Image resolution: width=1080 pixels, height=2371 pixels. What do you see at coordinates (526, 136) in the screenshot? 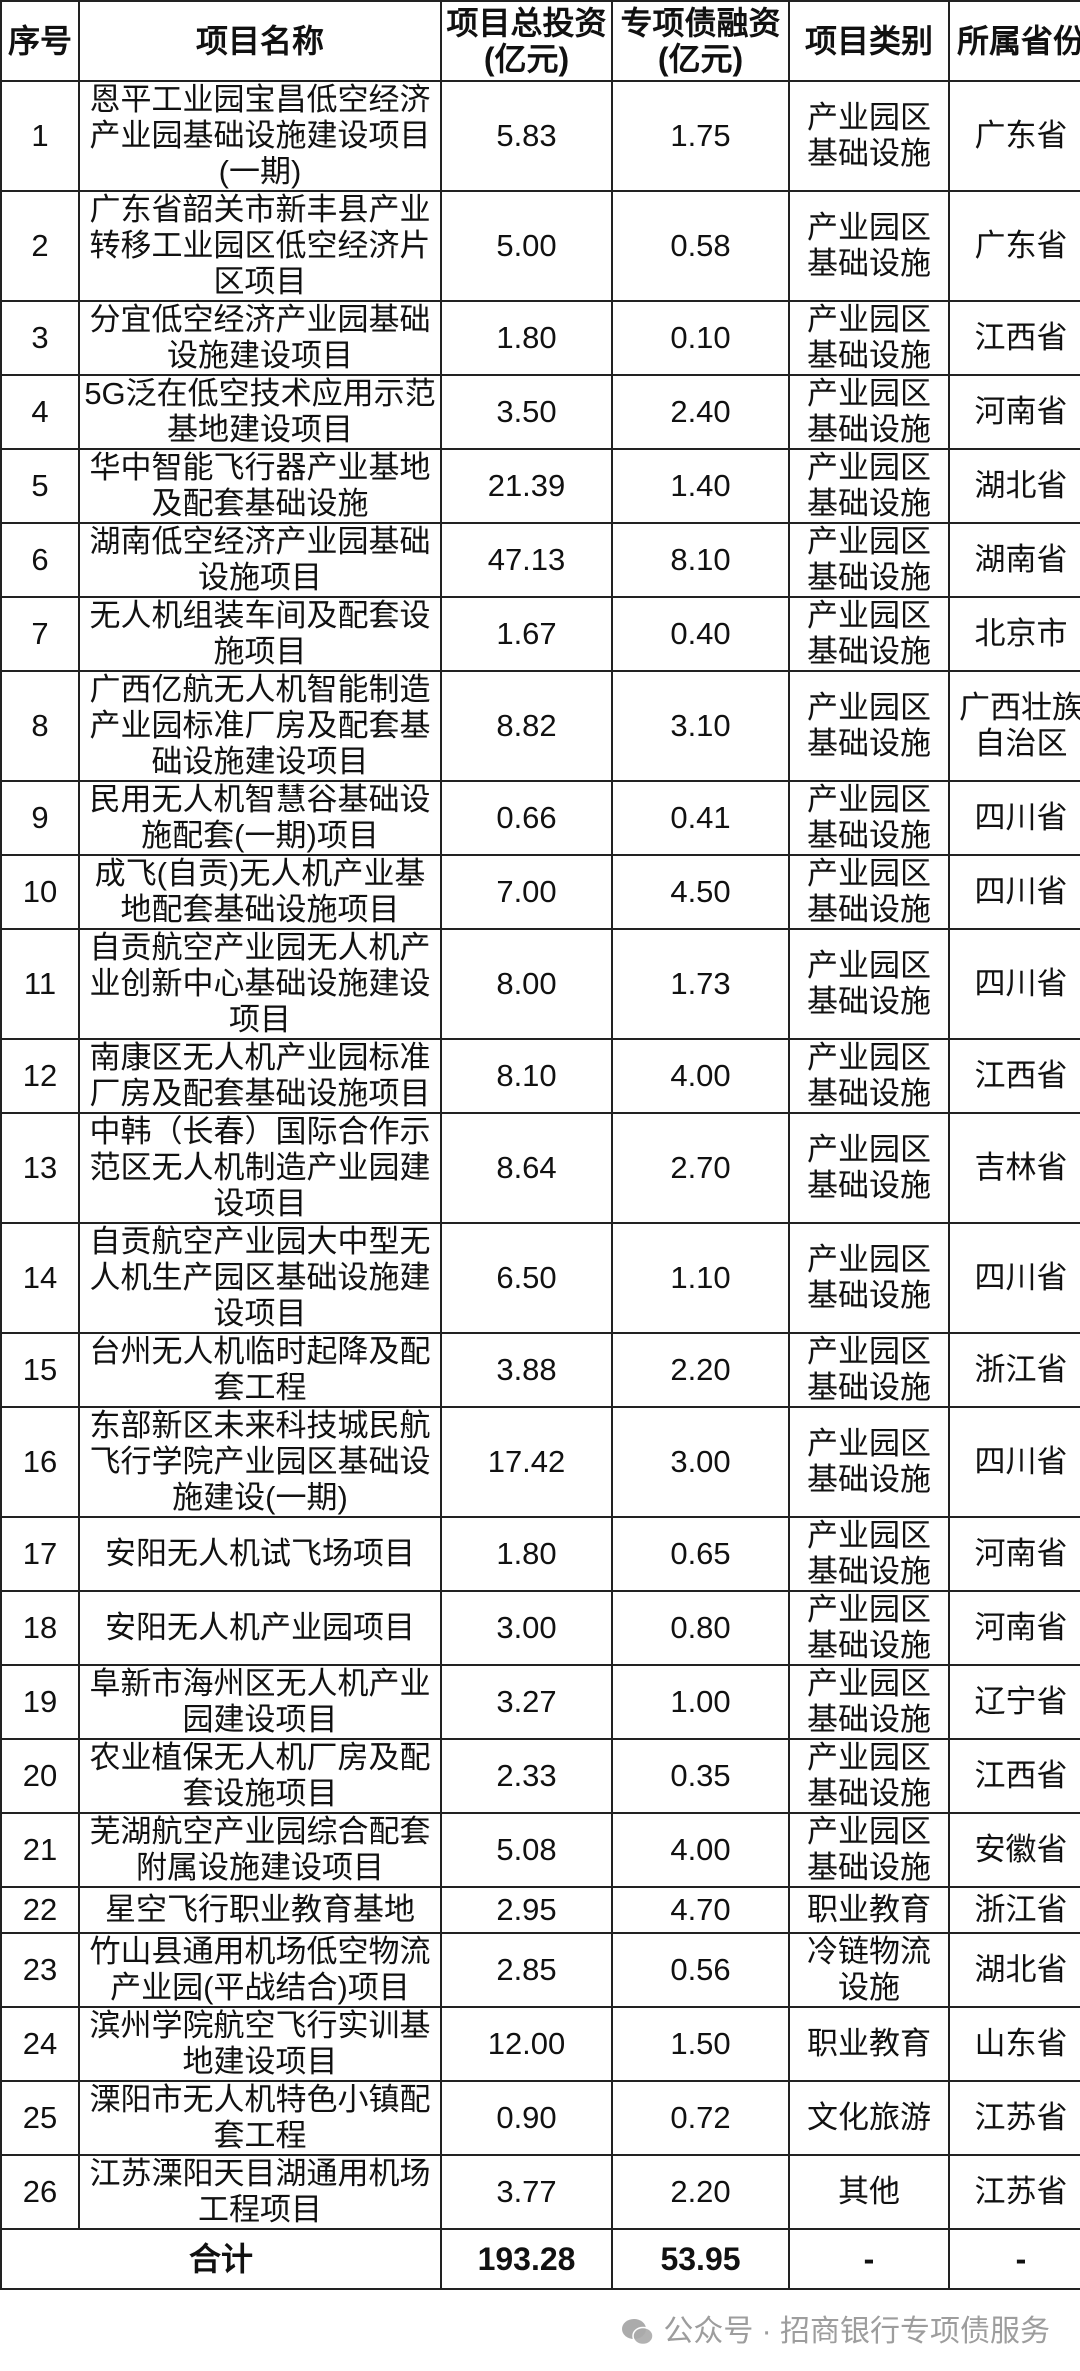
I see `total-investment: 5.83` at bounding box center [526, 136].